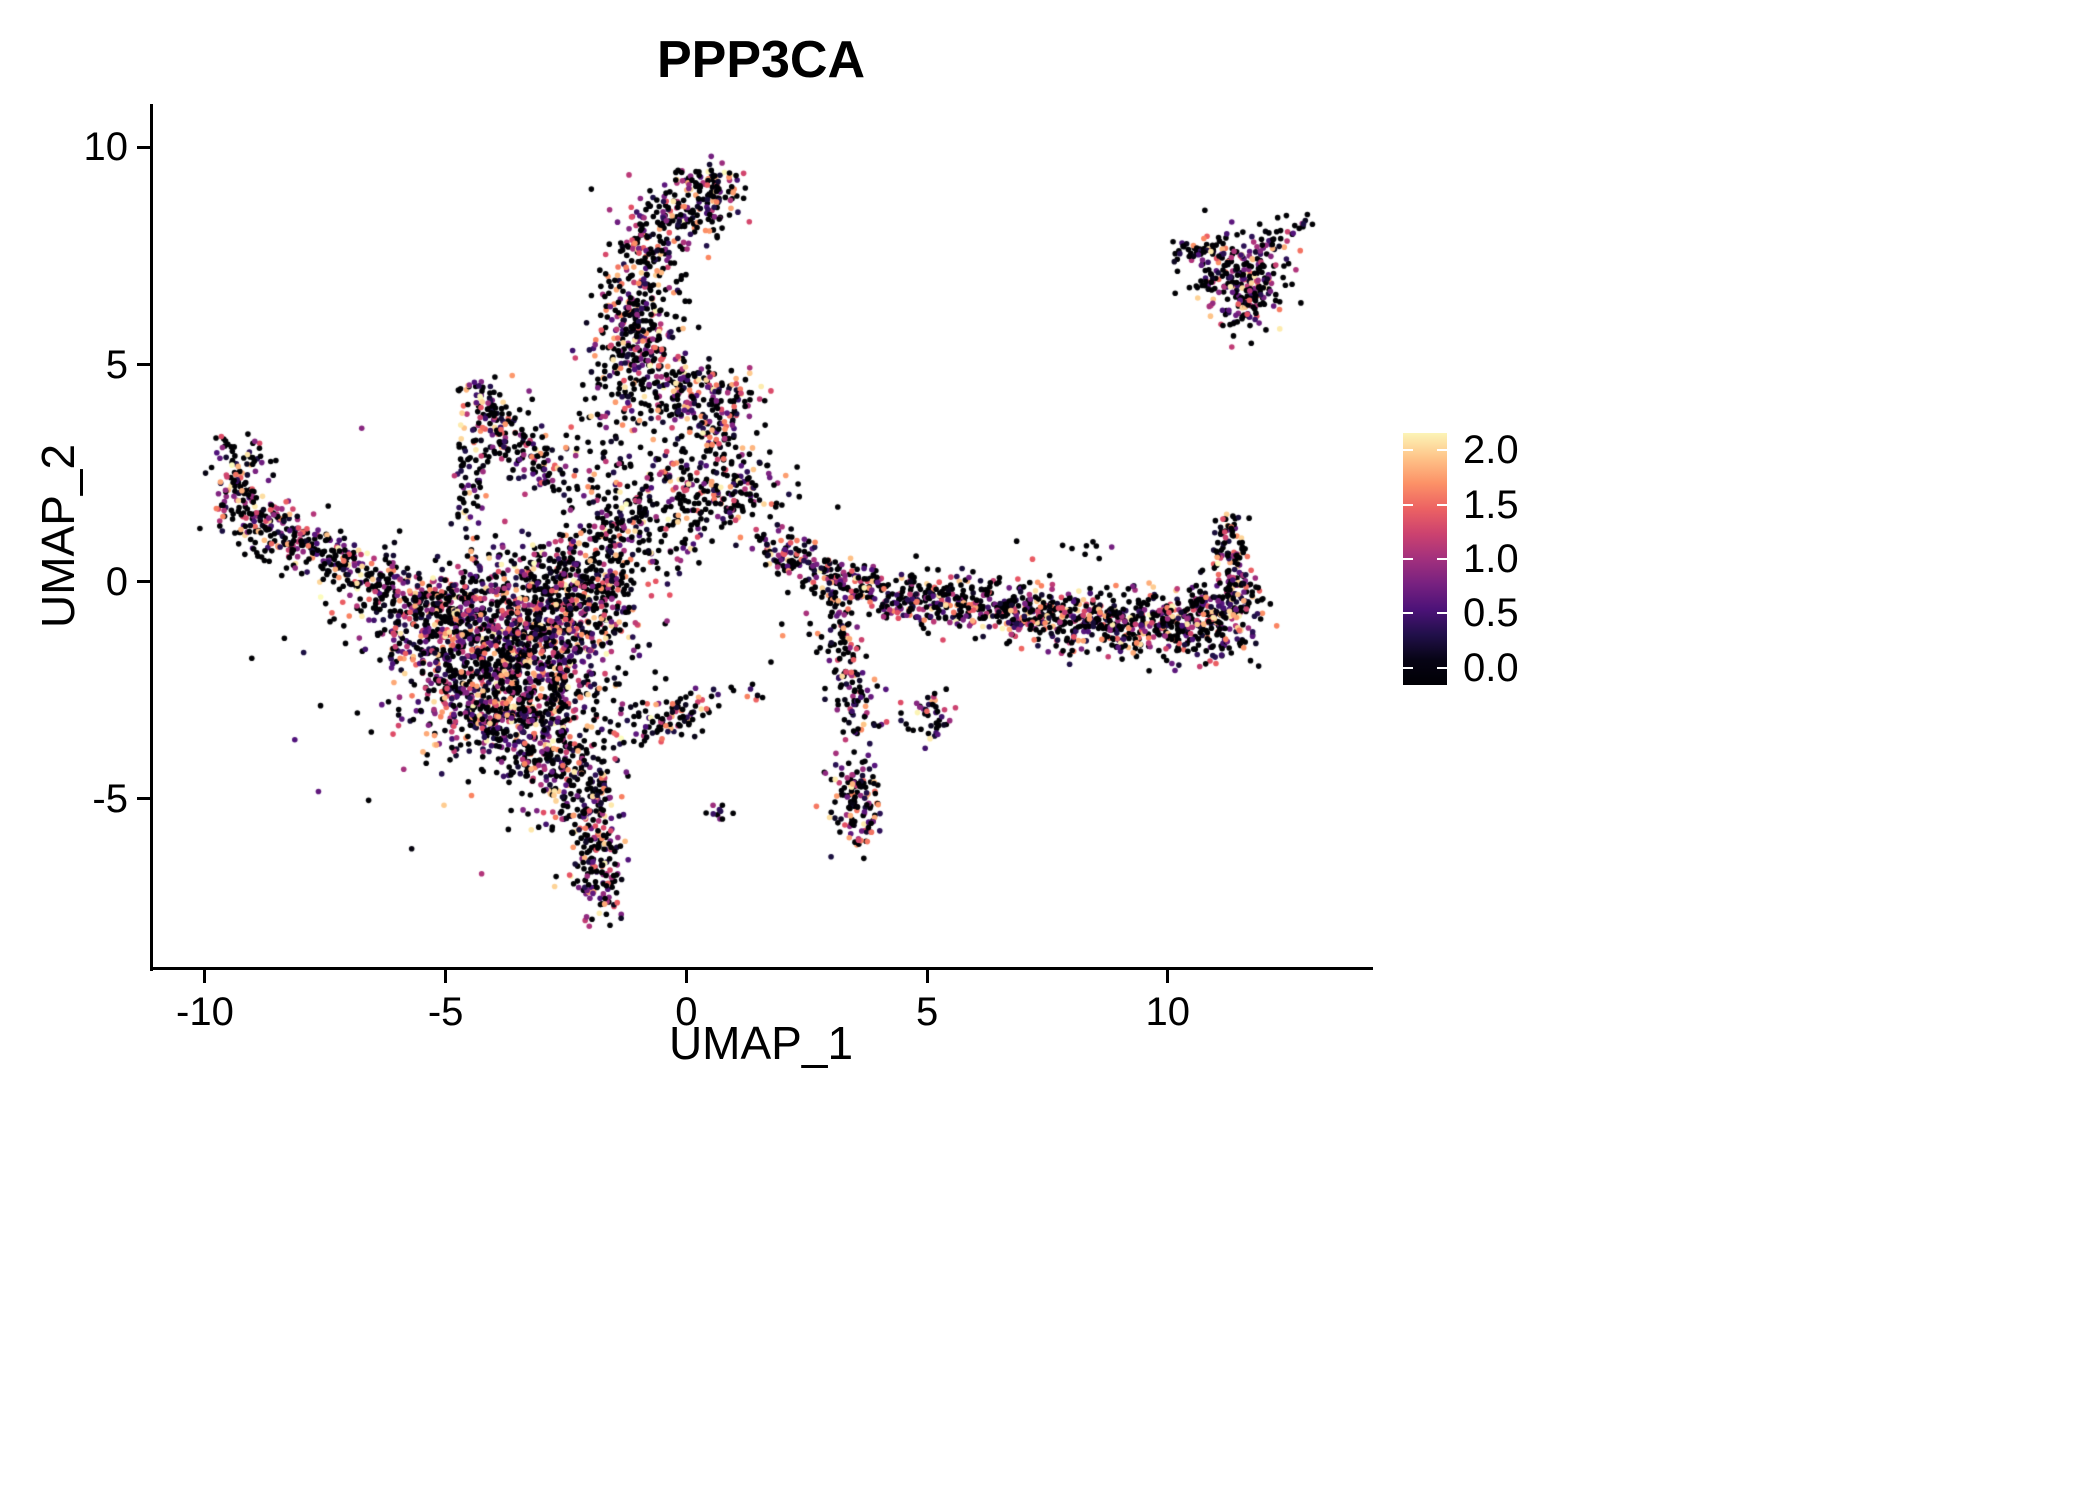  What do you see at coordinates (106, 147) in the screenshot?
I see `y-tick-label: 10` at bounding box center [106, 147].